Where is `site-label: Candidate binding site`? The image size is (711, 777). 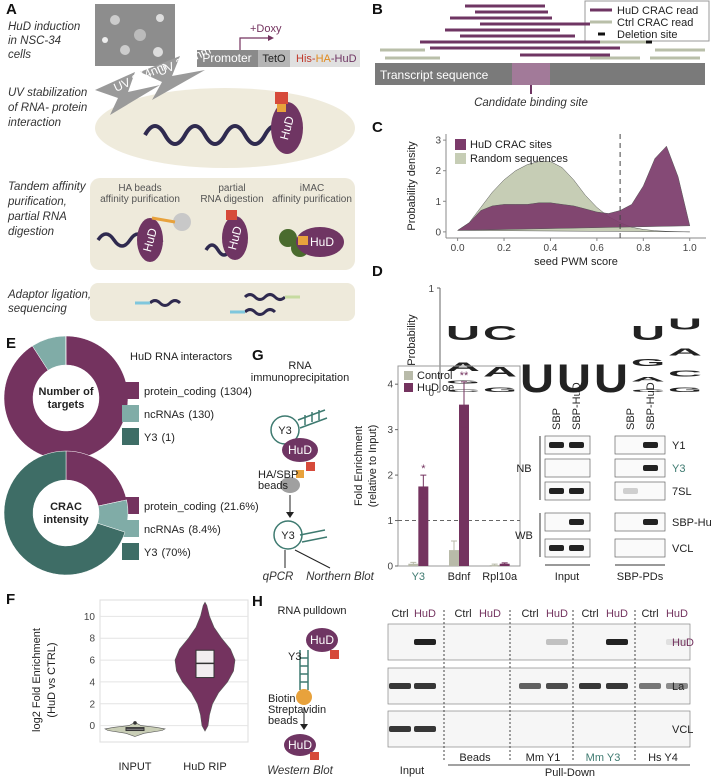
site-label: Candidate binding site is located at coordinates (531, 103).